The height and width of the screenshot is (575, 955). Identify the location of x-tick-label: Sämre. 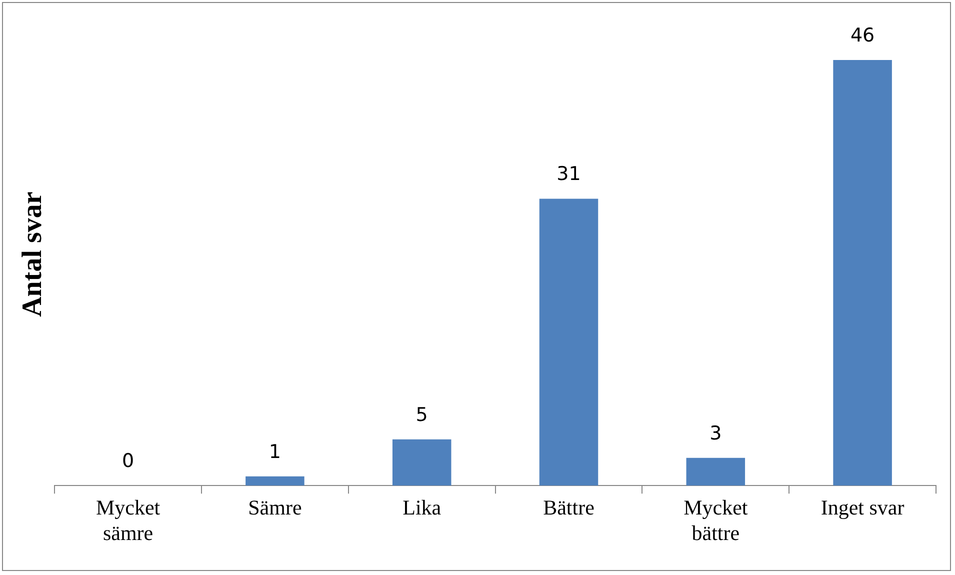
(275, 508).